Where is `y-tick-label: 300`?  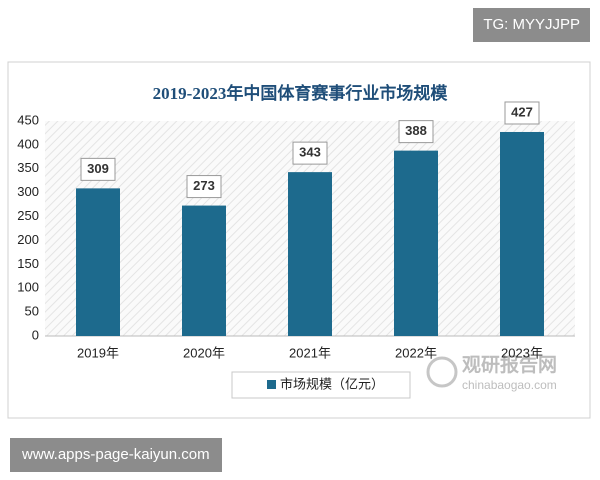 y-tick-label: 300 is located at coordinates (28, 191).